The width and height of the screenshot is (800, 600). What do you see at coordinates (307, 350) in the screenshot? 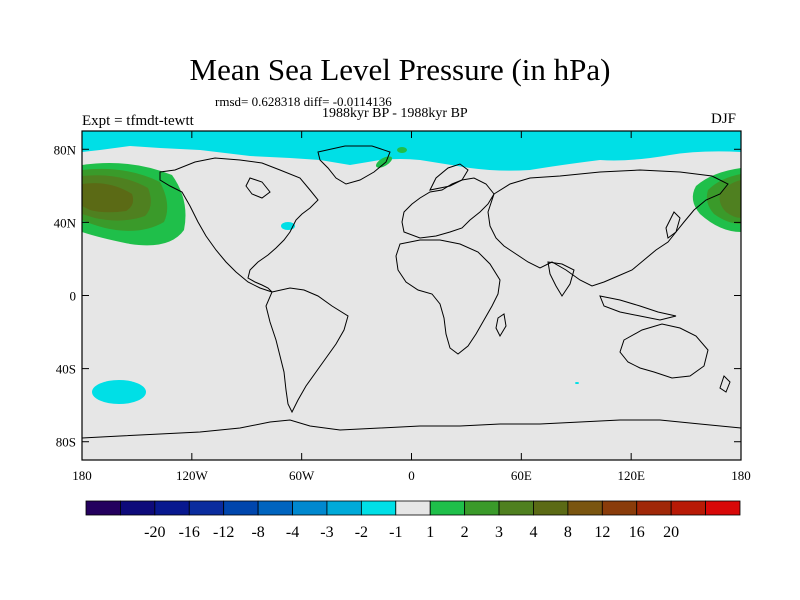
I see `coast-south-america` at bounding box center [307, 350].